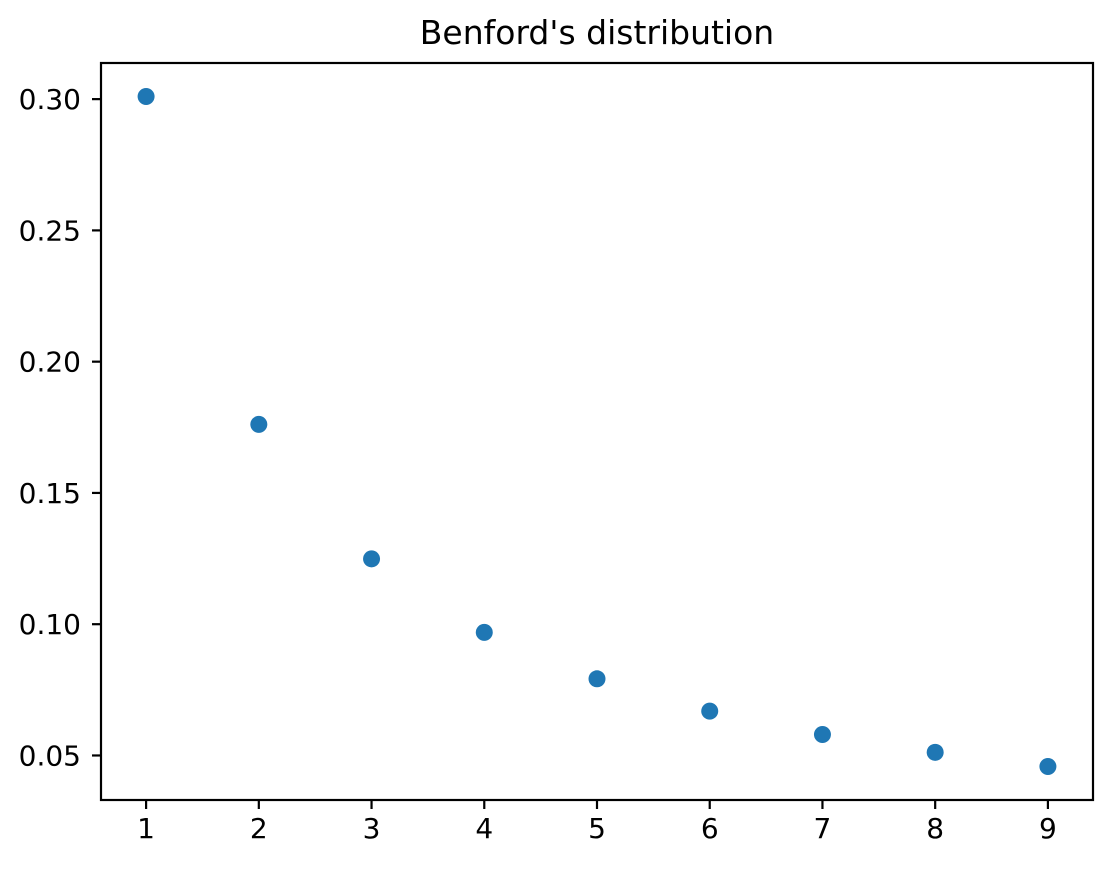  I want to click on y-tick-label: 0.05, so click(50, 755).